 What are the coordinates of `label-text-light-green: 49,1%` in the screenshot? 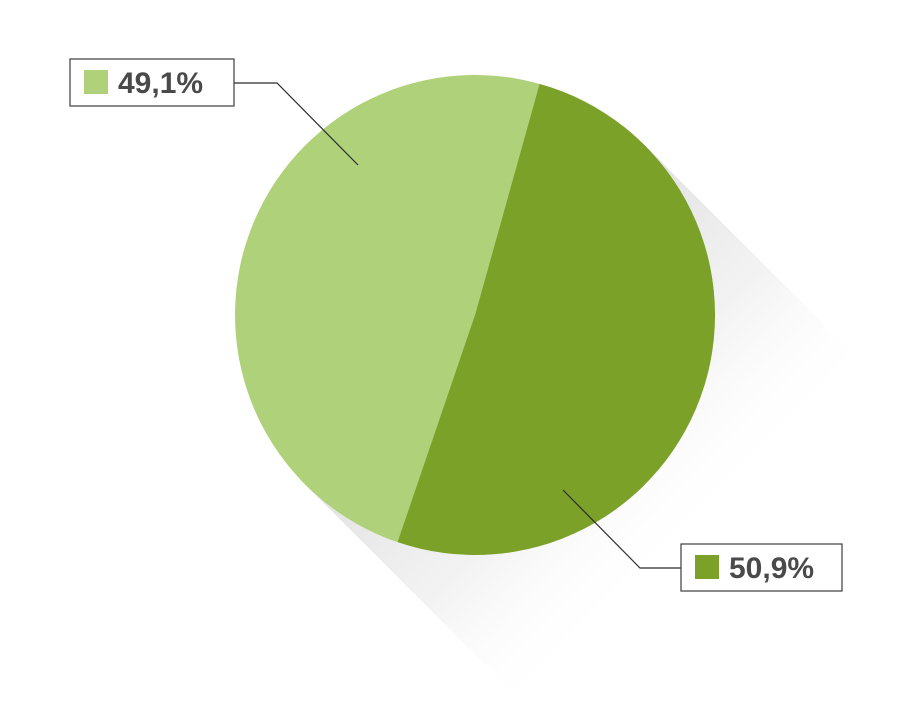 It's located at (160, 83).